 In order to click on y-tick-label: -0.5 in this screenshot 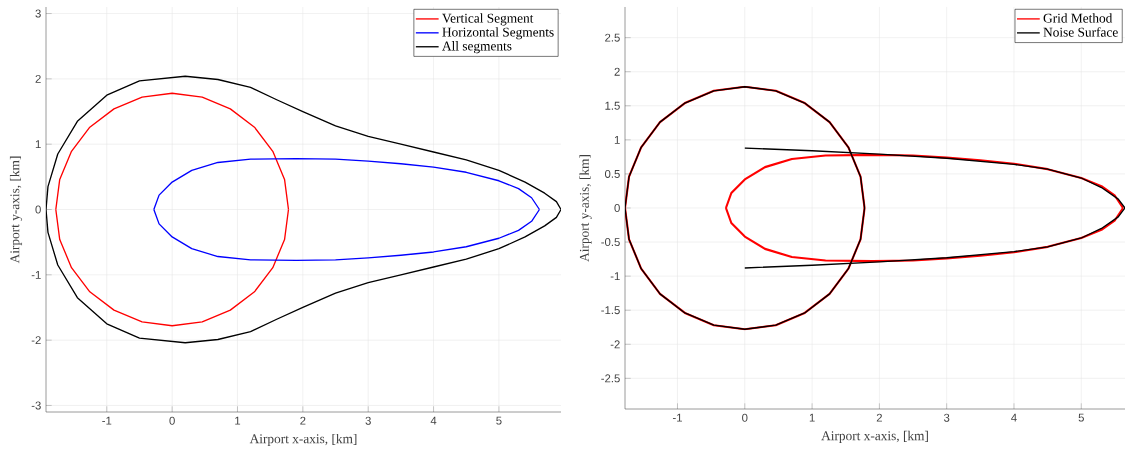, I will do `click(610, 241)`.